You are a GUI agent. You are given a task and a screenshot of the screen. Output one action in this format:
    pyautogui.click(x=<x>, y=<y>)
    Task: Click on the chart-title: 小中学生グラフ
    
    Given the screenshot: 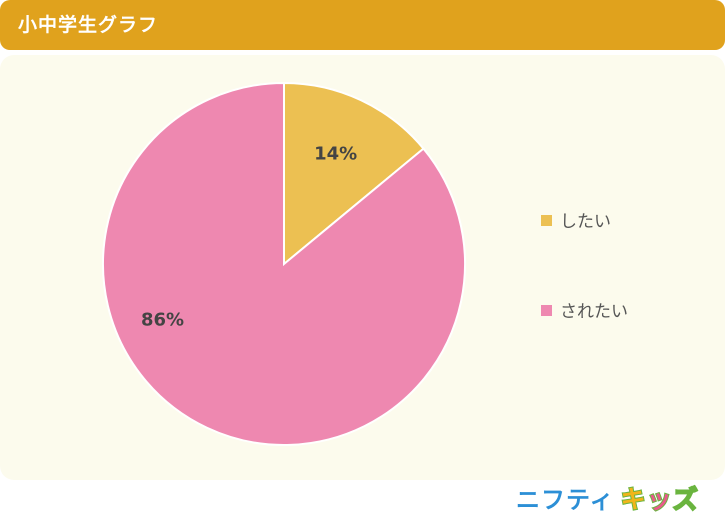 What is the action you would take?
    pyautogui.click(x=88, y=25)
    